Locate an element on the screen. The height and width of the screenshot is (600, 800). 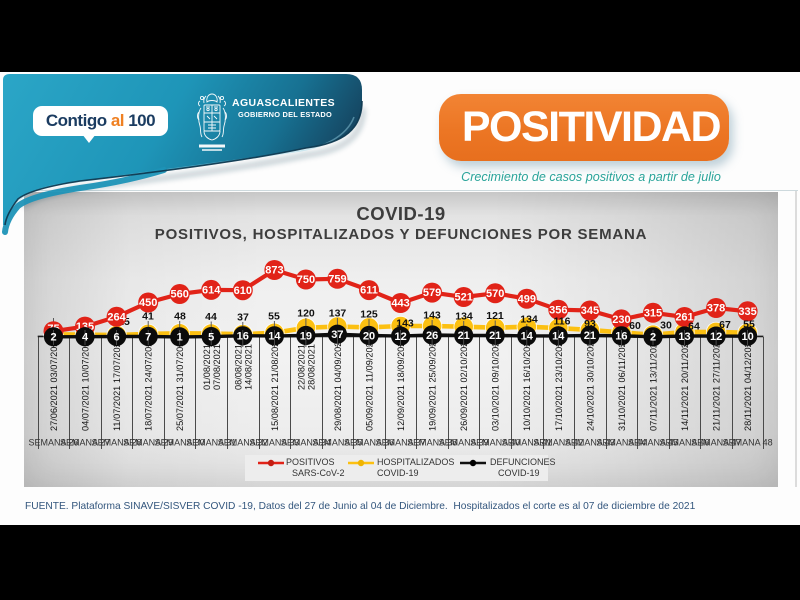
svg-text: 15/08/2021 21/08/2021 is located at coordinates (275, 383).